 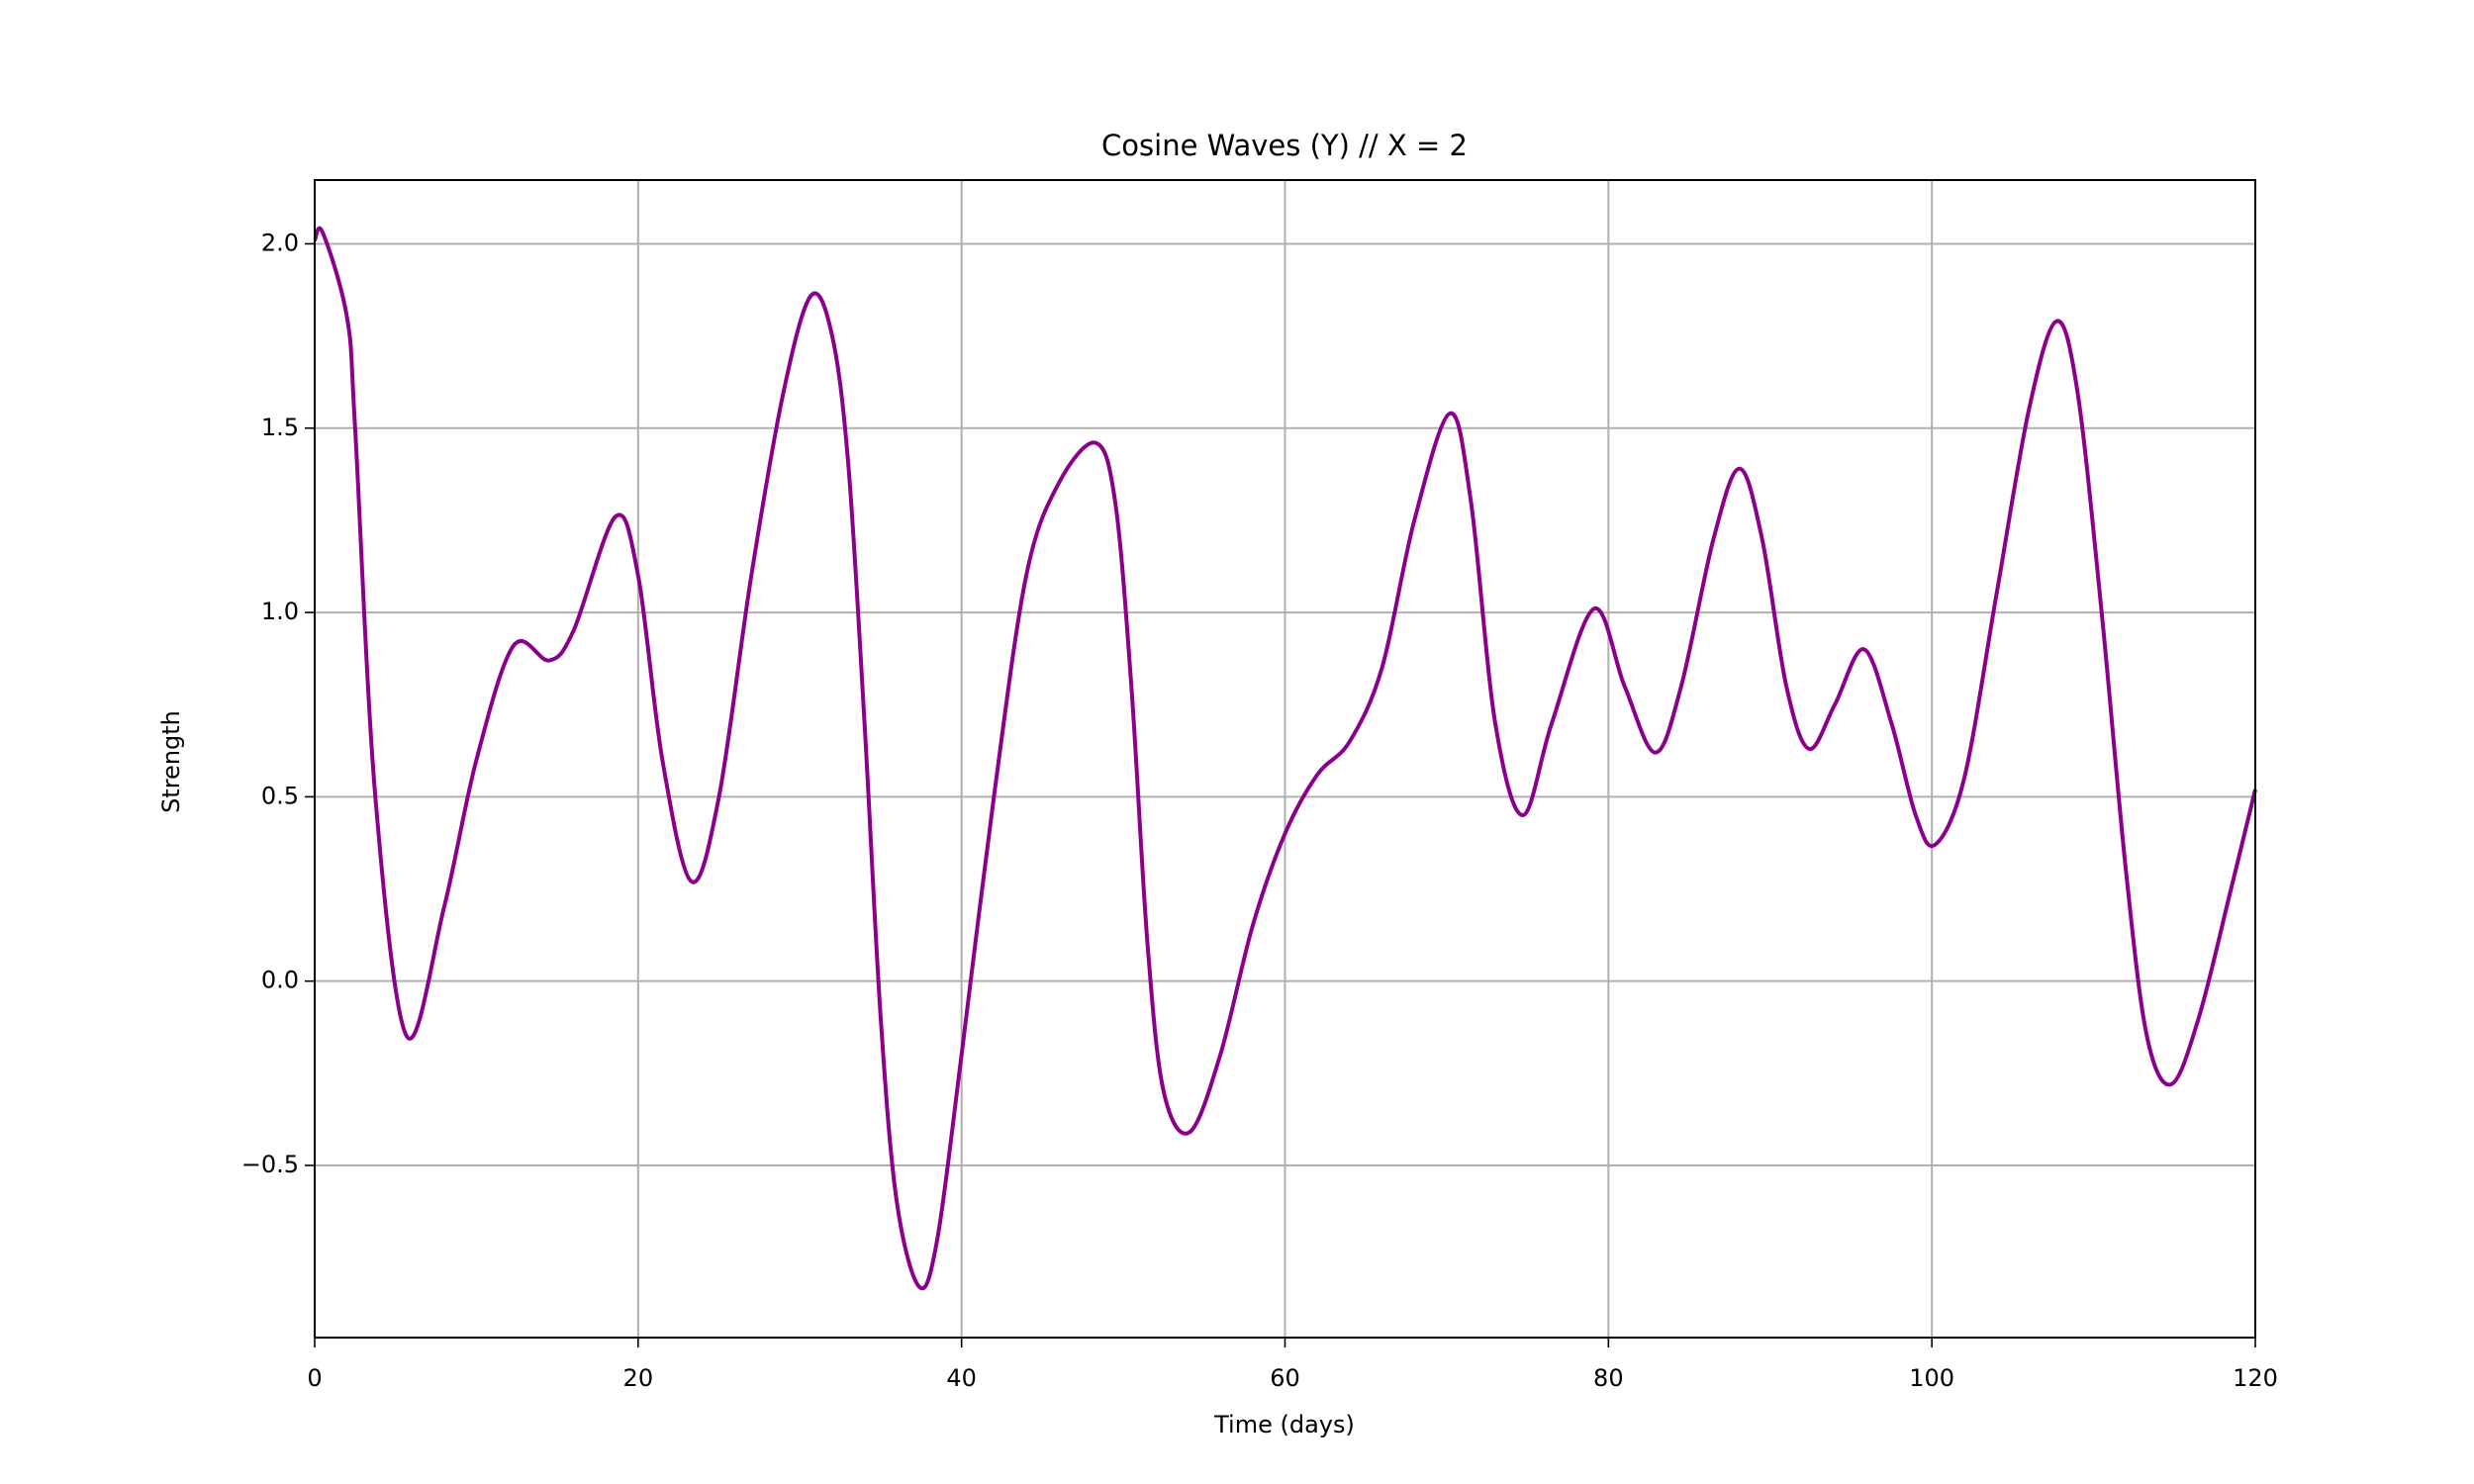 What do you see at coordinates (314, 1378) in the screenshot?
I see `x-tick-label: 0` at bounding box center [314, 1378].